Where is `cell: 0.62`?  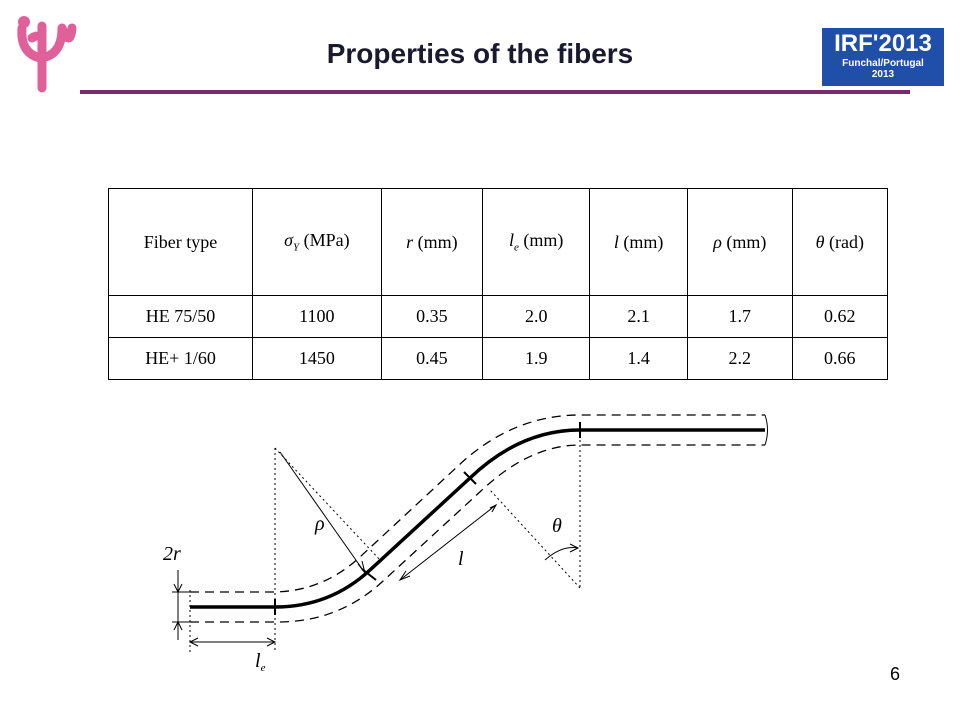
cell: 0.62 is located at coordinates (840, 316).